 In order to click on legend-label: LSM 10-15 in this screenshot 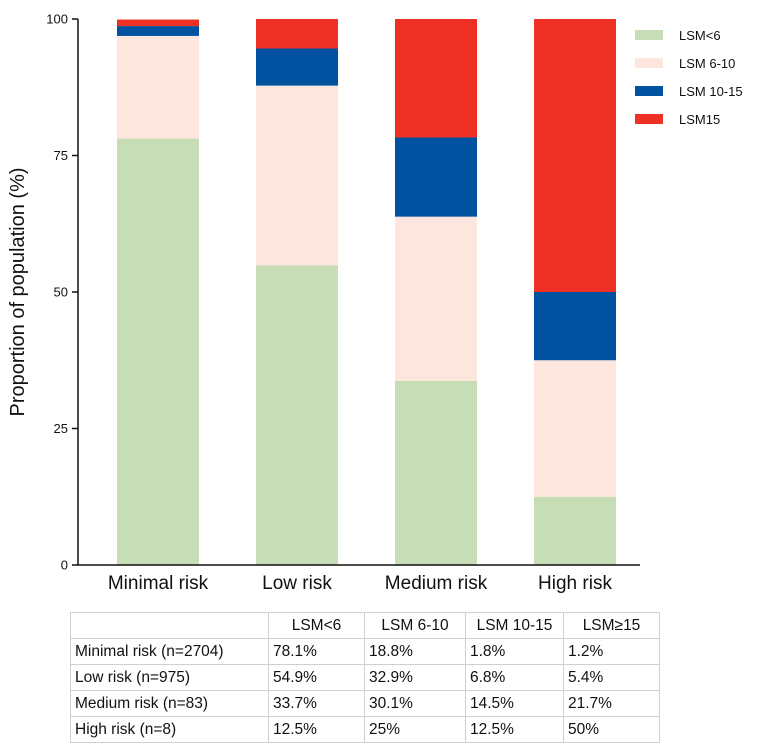, I will do `click(711, 91)`.